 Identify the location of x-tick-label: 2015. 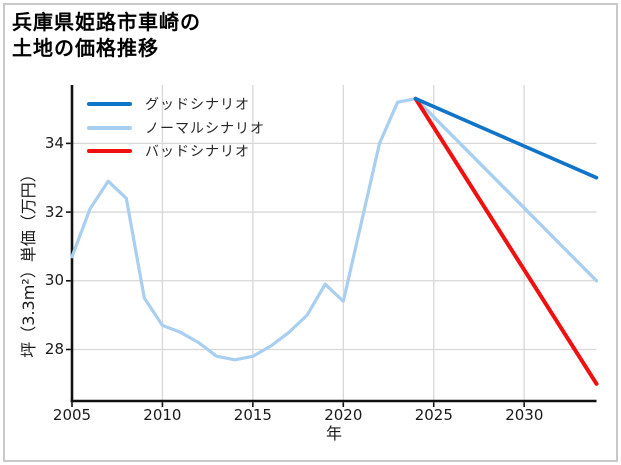
(252, 415).